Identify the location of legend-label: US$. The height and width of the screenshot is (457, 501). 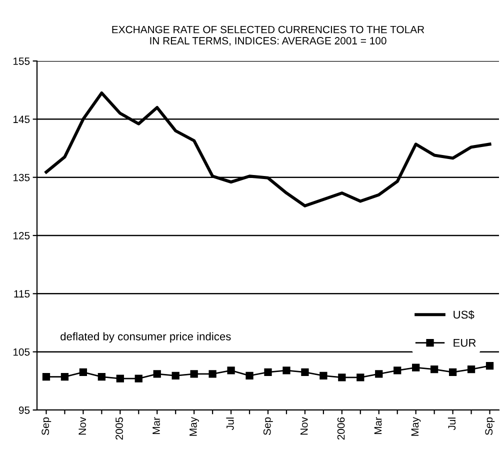
(464, 315).